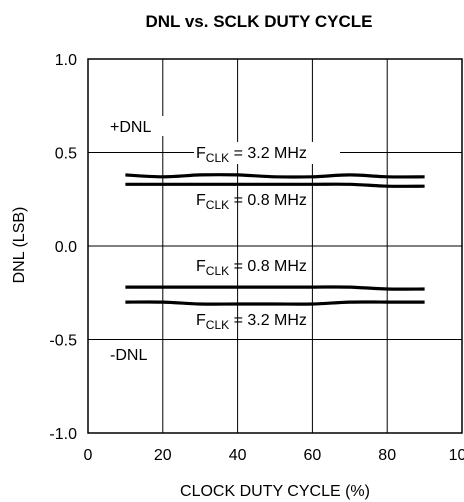 This screenshot has height=502, width=464. I want to click on fclk-08-upper-label: FCLK = 0.8 MHz, so click(251, 202).